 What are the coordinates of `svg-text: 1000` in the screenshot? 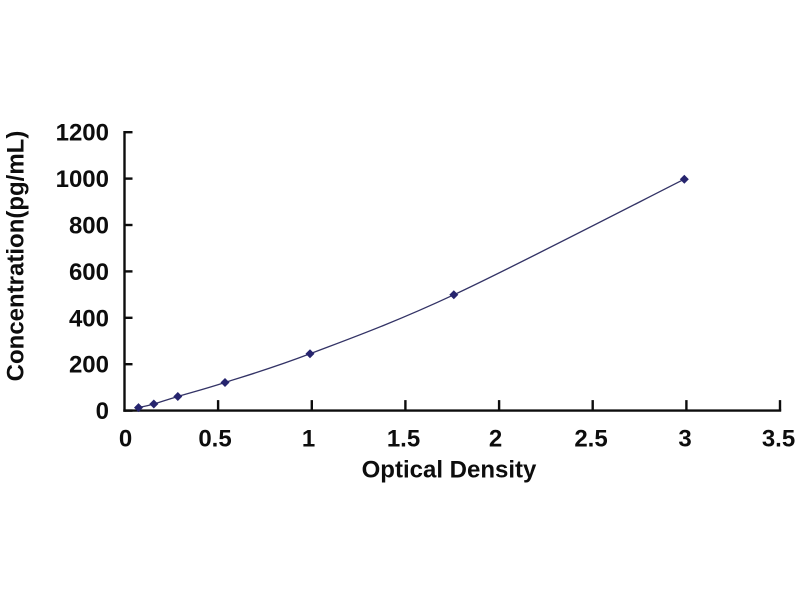 It's located at (82, 179).